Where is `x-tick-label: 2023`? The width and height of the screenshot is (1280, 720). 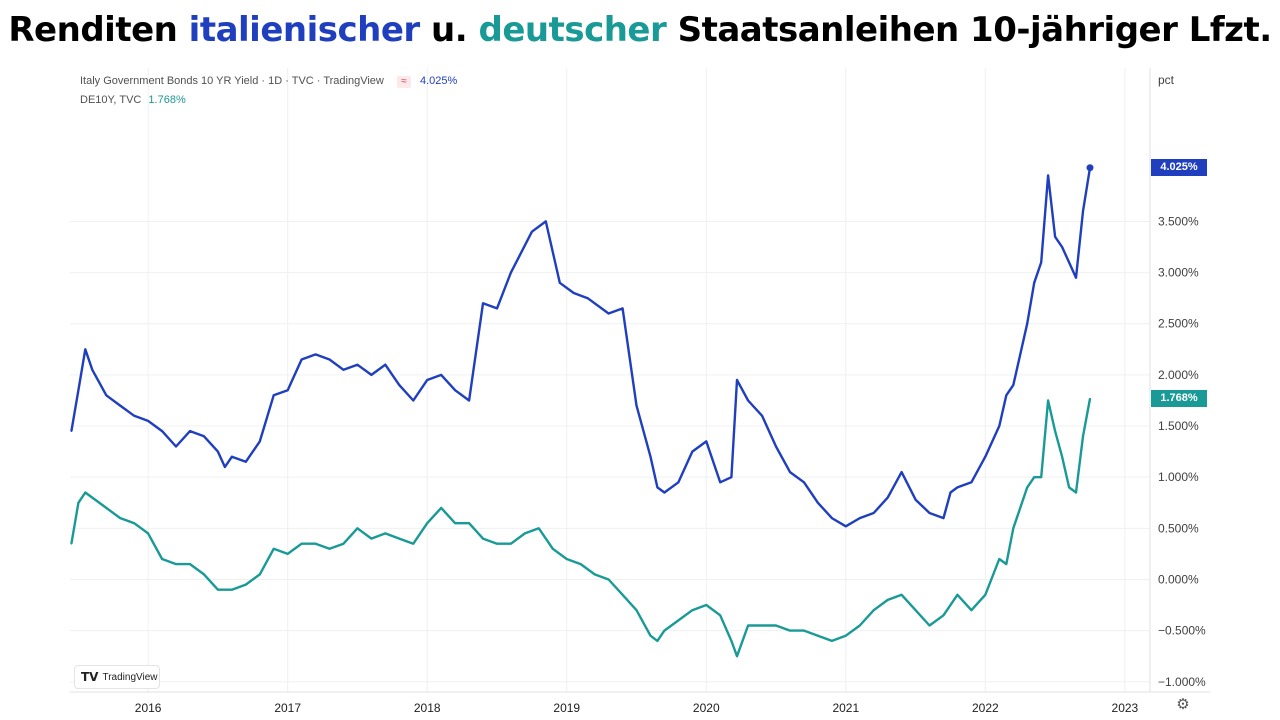
x-tick-label: 2023 is located at coordinates (1125, 708).